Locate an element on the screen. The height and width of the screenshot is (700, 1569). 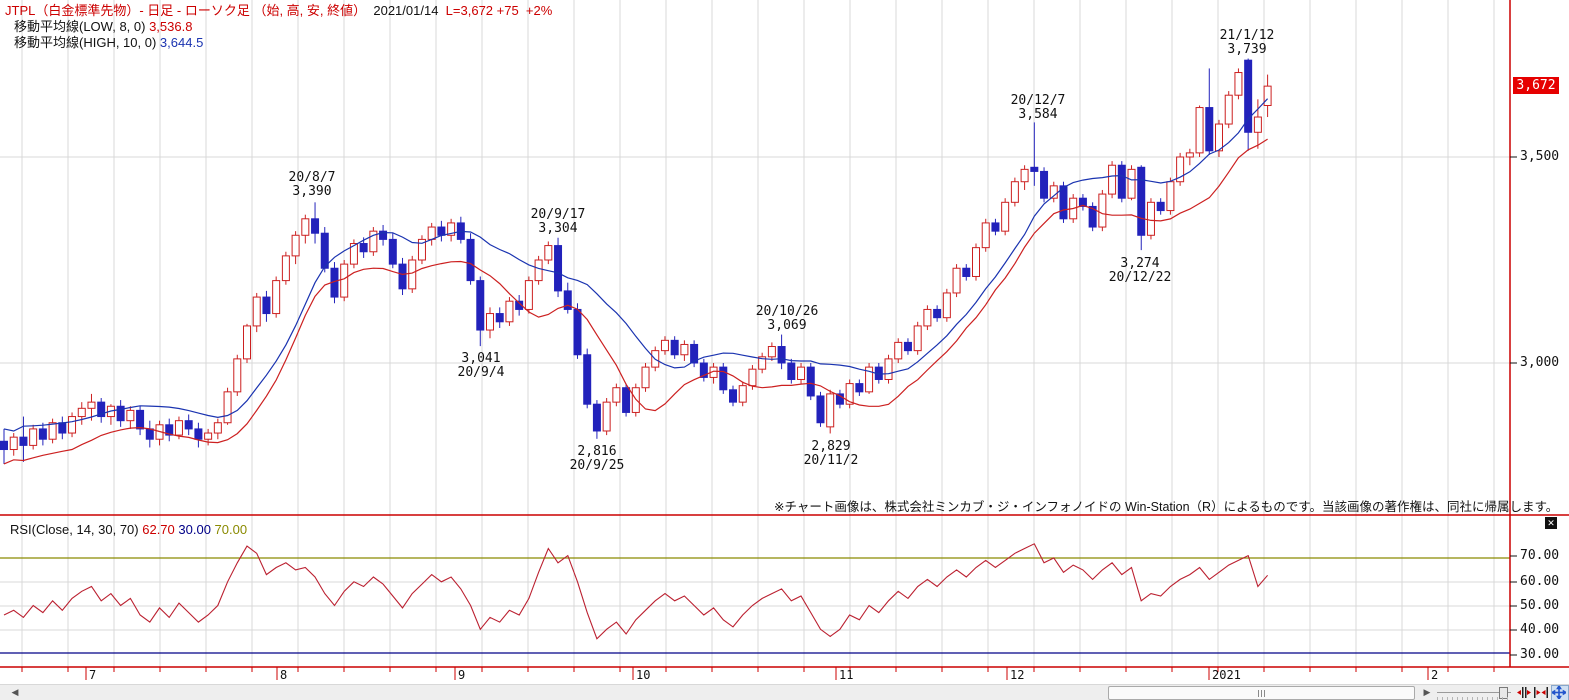
price-tick-label: 3,500 is located at coordinates (1540, 156).